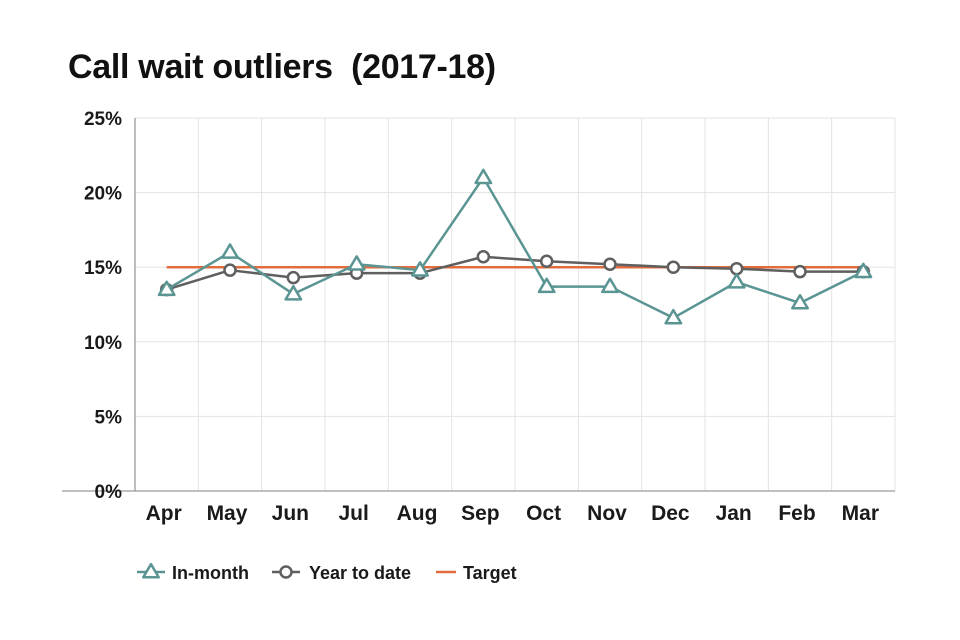 This screenshot has width=960, height=640. Describe the element at coordinates (353, 513) in the screenshot. I see `x-tick-label-jul: Jul` at that location.